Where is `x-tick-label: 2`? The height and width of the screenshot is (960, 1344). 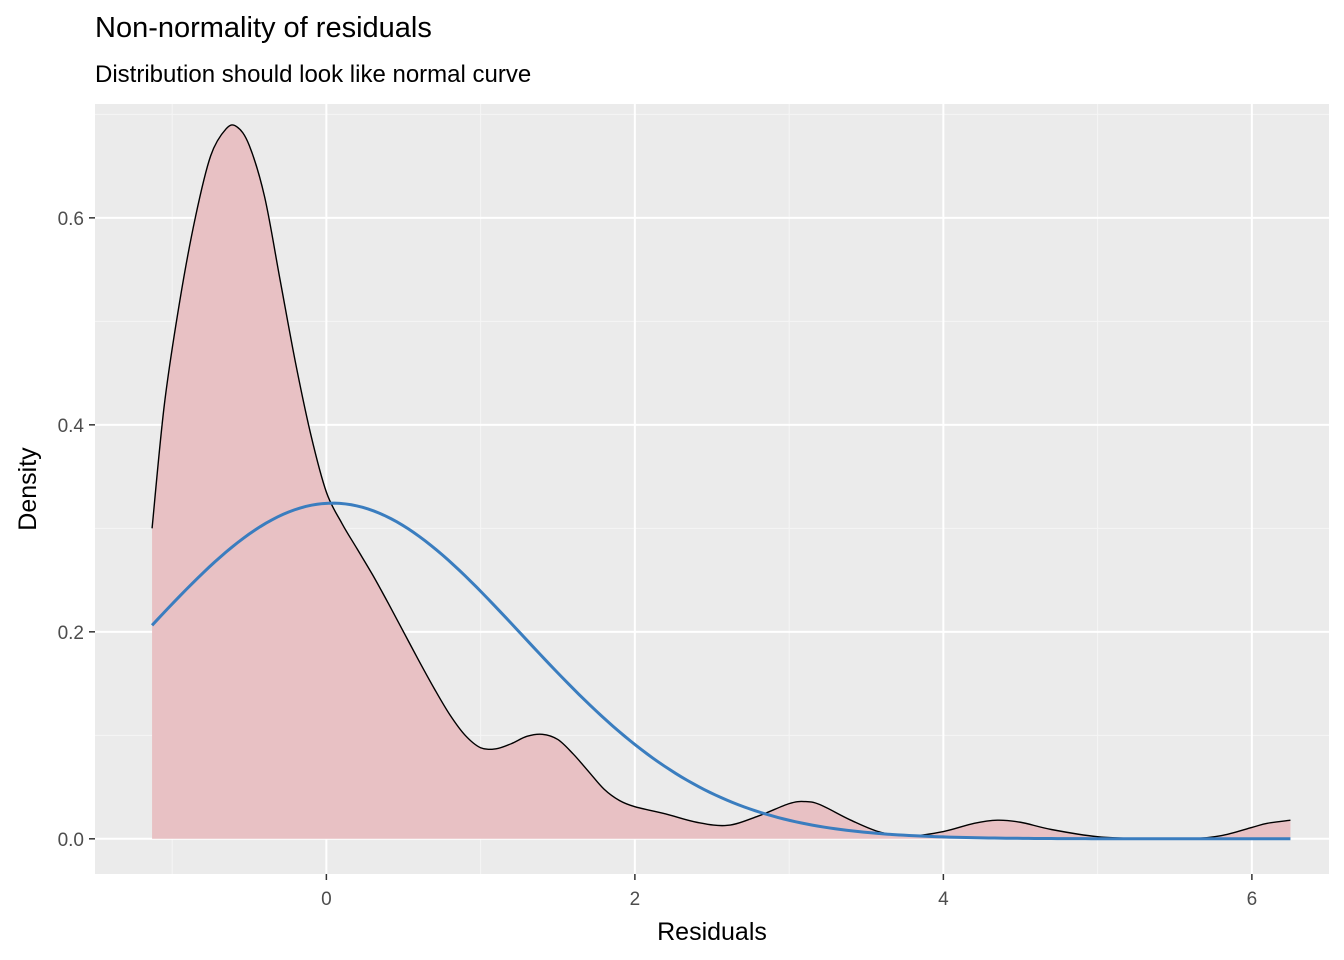 x-tick-label: 2 is located at coordinates (635, 899).